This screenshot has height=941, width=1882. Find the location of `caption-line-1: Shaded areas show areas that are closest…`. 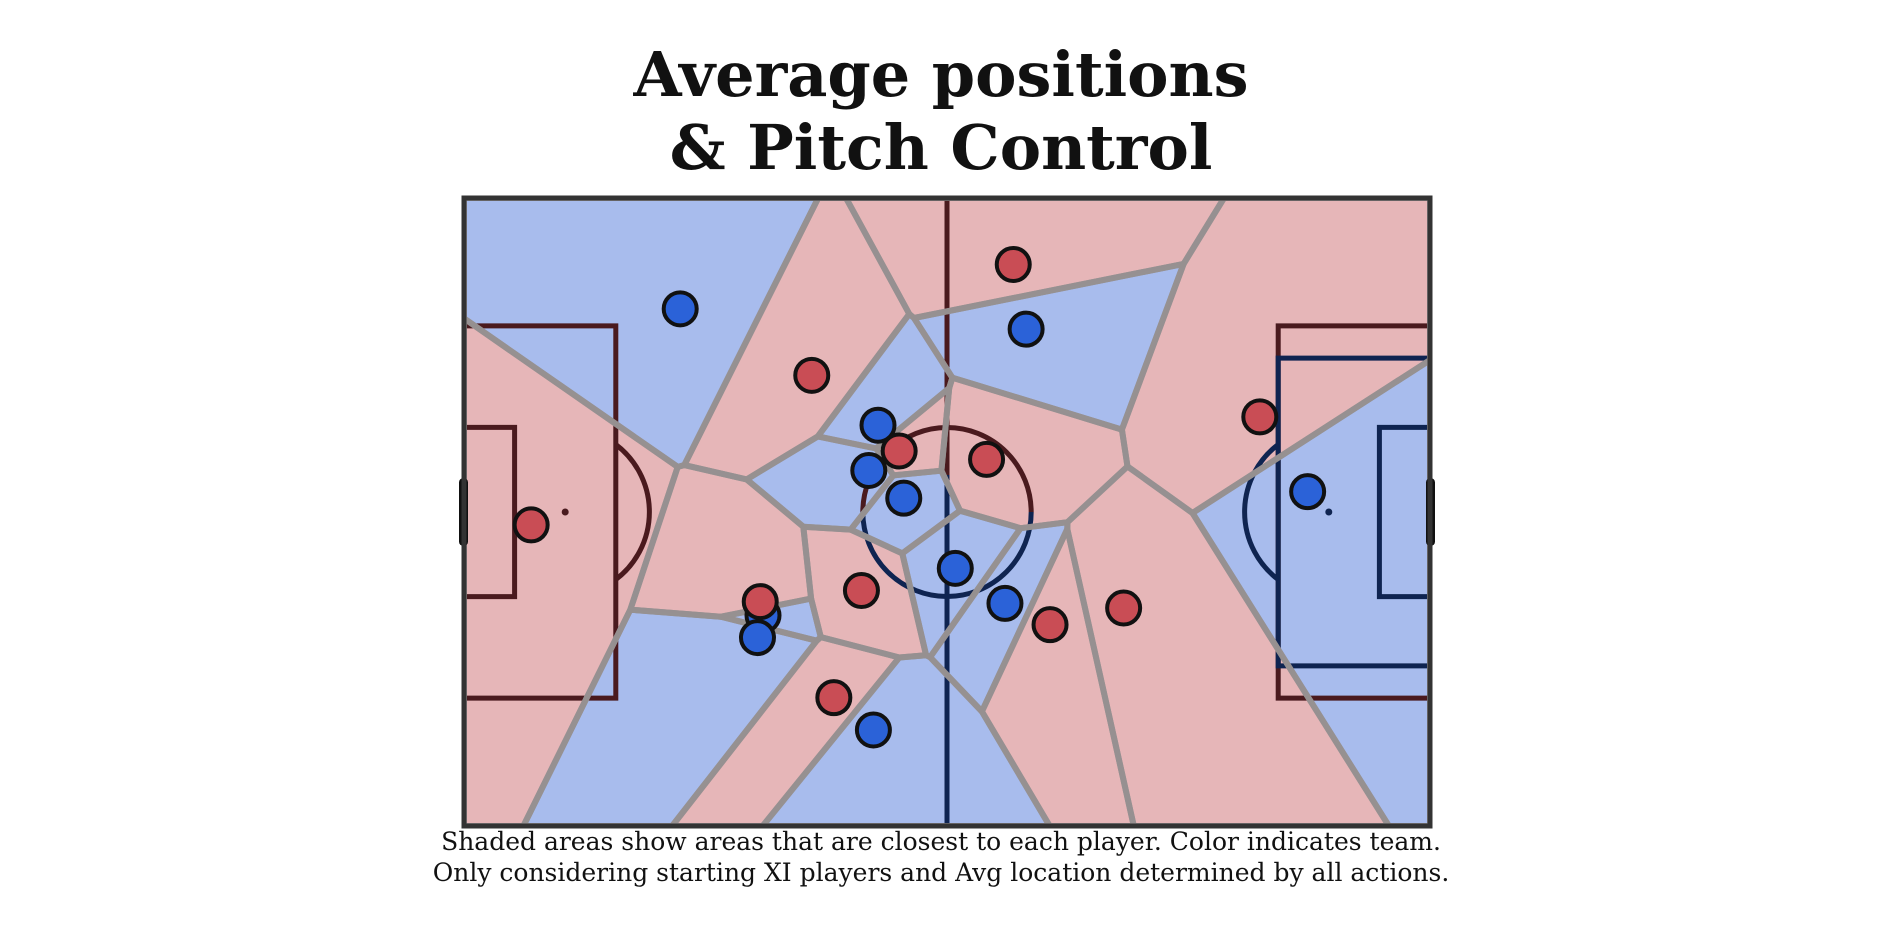

caption-line-1: Shaded areas show areas that are closest… is located at coordinates (941, 841).